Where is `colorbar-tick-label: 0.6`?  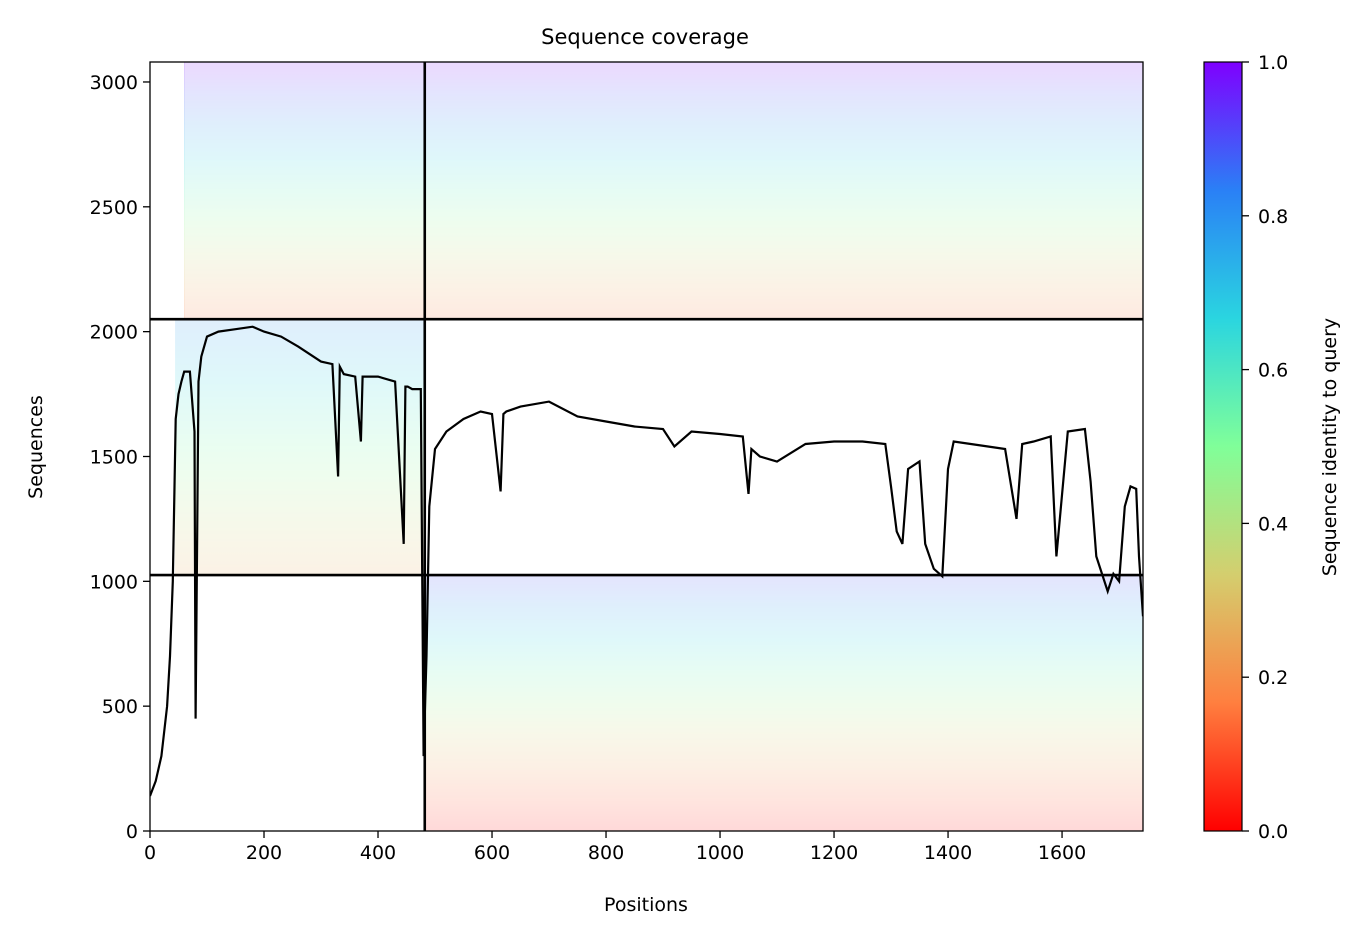 colorbar-tick-label: 0.6 is located at coordinates (1273, 371).